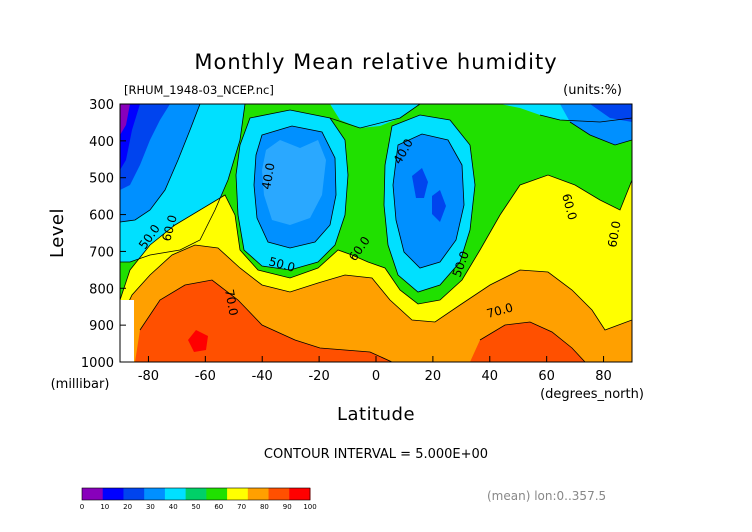 The height and width of the screenshot is (532, 752). What do you see at coordinates (103, 234) in the screenshot?
I see `y-axis: 300 400 500 600 700 800 900 1000` at bounding box center [103, 234].